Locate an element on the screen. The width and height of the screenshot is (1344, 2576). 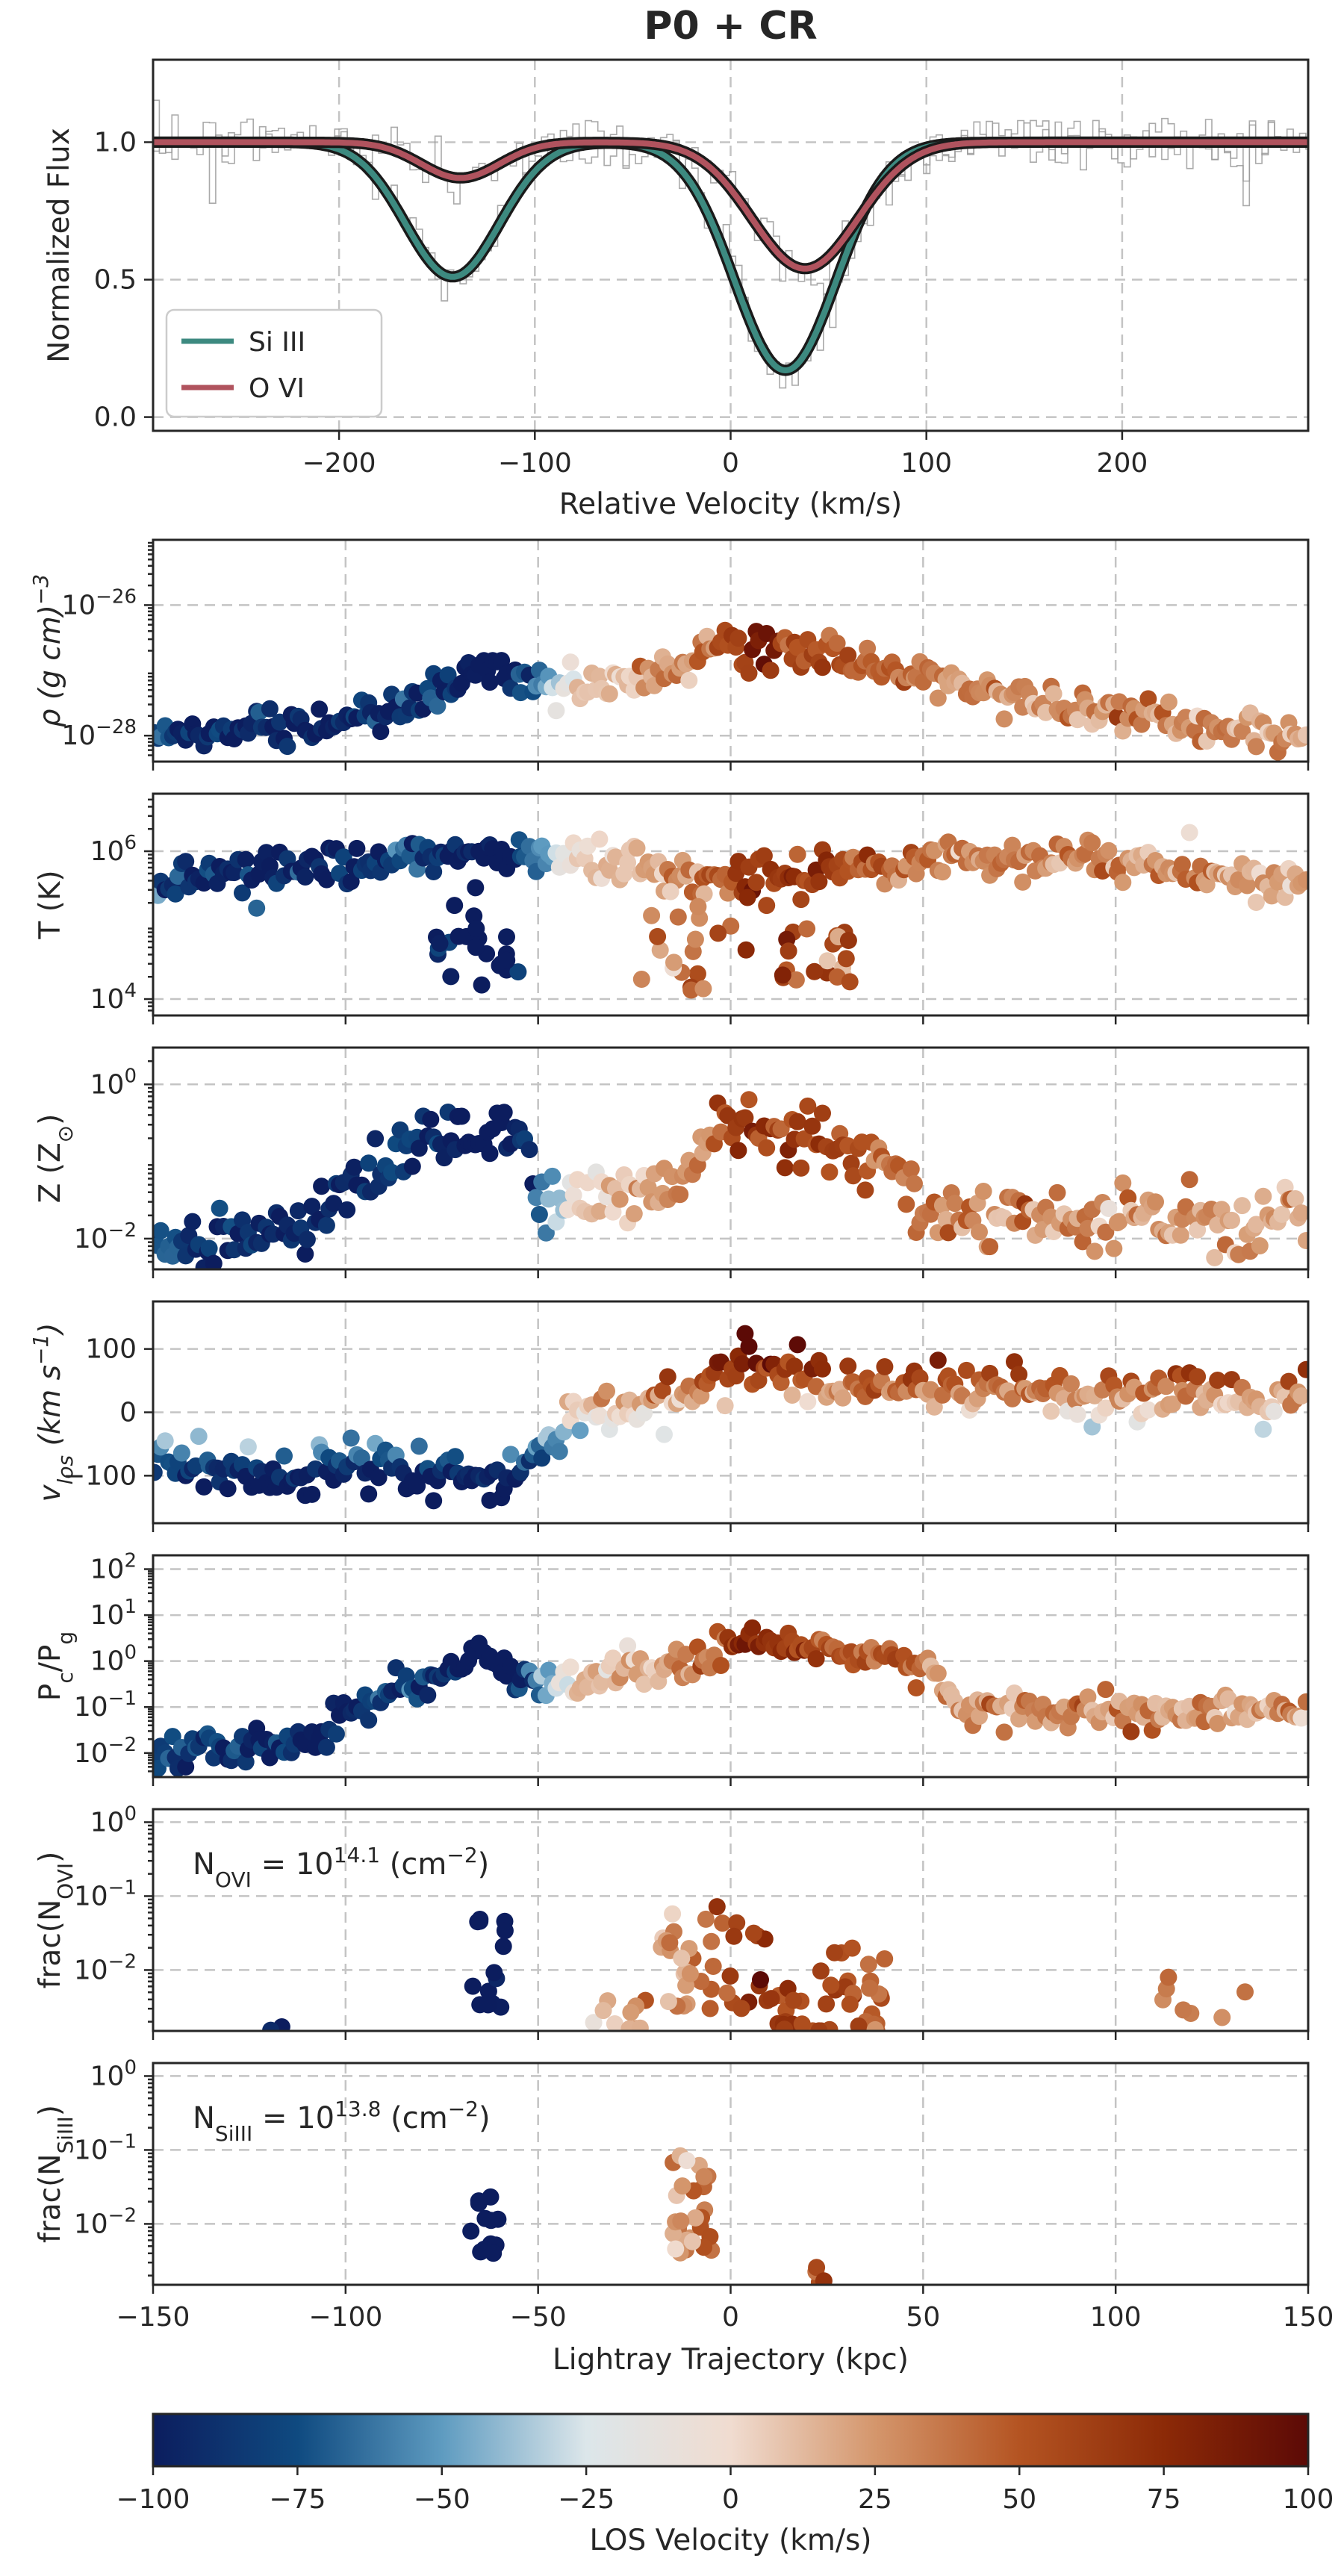
fracSiIII-frame is located at coordinates (731, 2174).